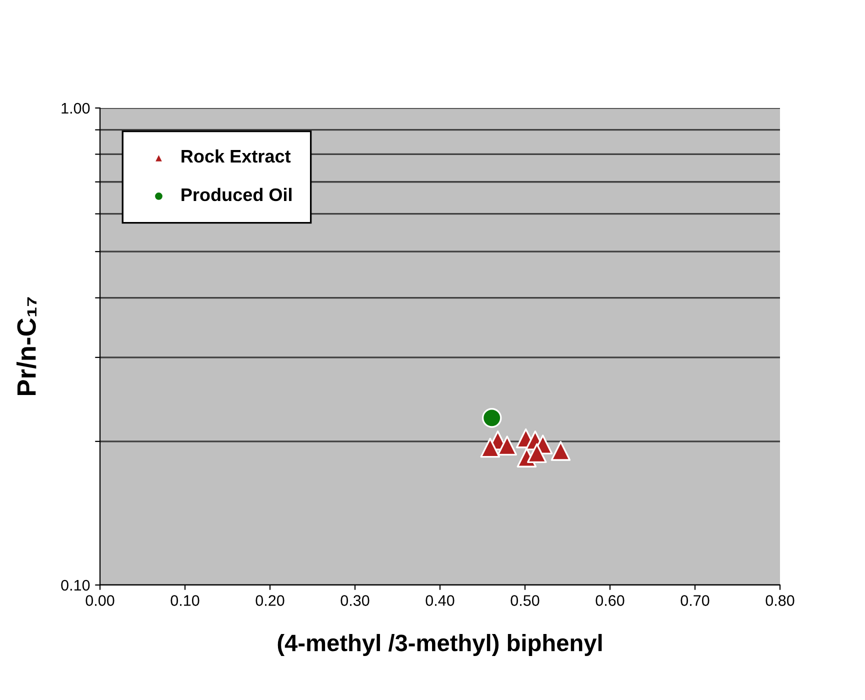 This screenshot has height=700, width=865. What do you see at coordinates (76, 108) in the screenshot?
I see `y-tick-label: 1.00` at bounding box center [76, 108].